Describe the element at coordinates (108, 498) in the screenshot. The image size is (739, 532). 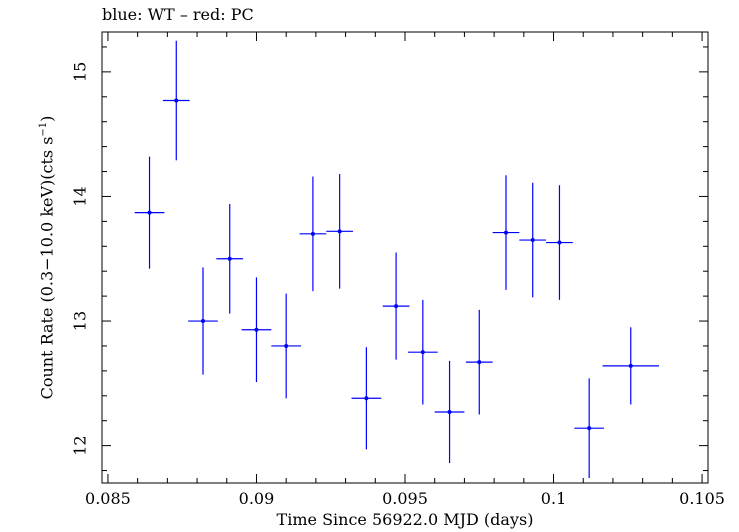
I see `x-tick-label: 0.085` at that location.